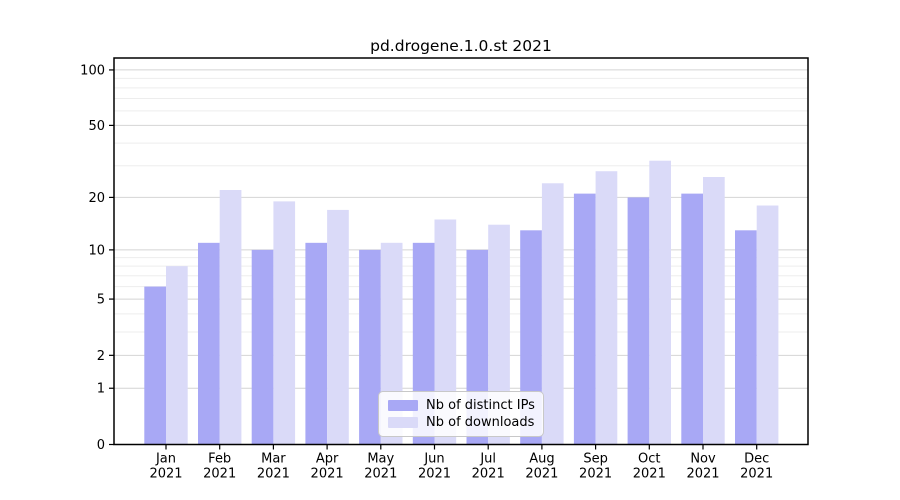 This screenshot has height=500, width=900. What do you see at coordinates (327, 459) in the screenshot?
I see `x-tick-label-month: Apr` at bounding box center [327, 459].